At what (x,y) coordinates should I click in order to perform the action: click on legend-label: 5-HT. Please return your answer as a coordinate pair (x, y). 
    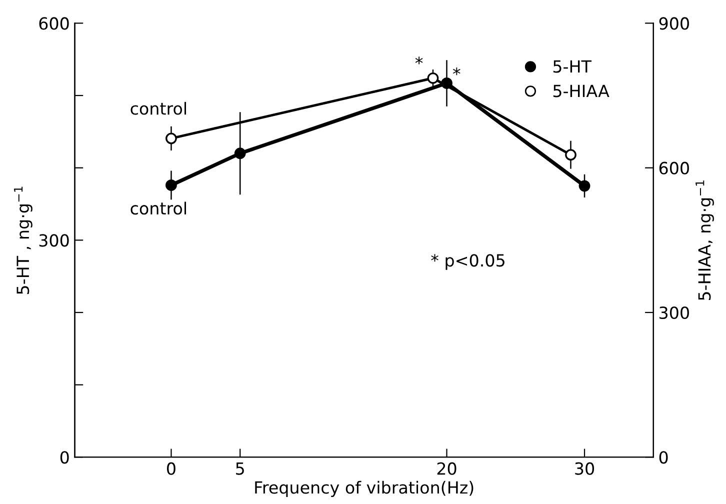
    Looking at the image, I should click on (572, 66).